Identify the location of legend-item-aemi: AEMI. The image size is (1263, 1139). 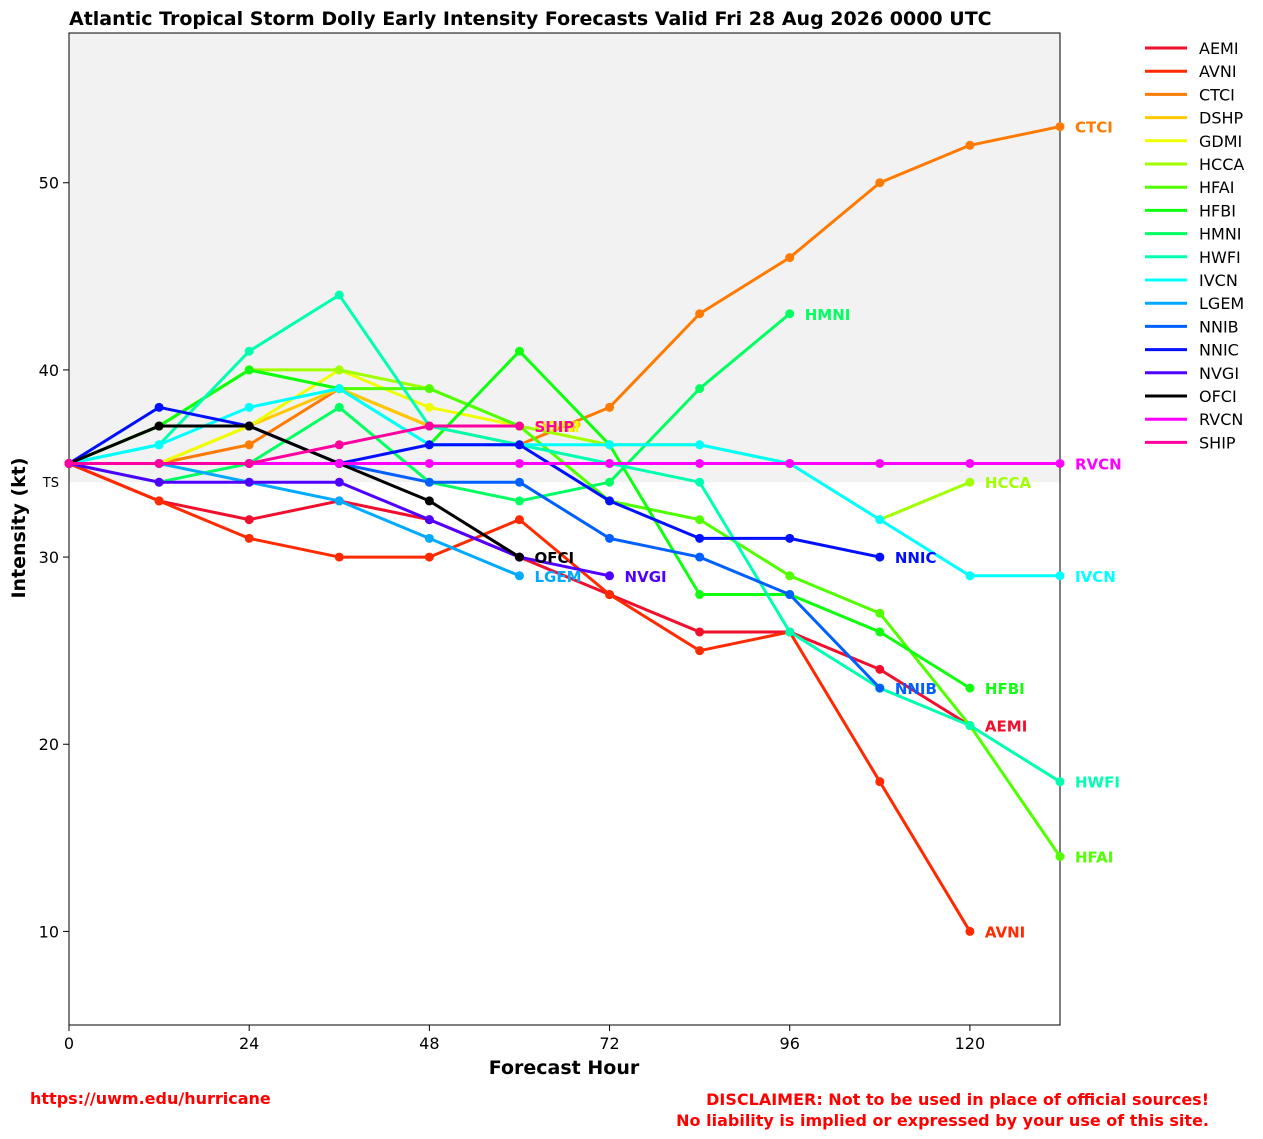
(1192, 48).